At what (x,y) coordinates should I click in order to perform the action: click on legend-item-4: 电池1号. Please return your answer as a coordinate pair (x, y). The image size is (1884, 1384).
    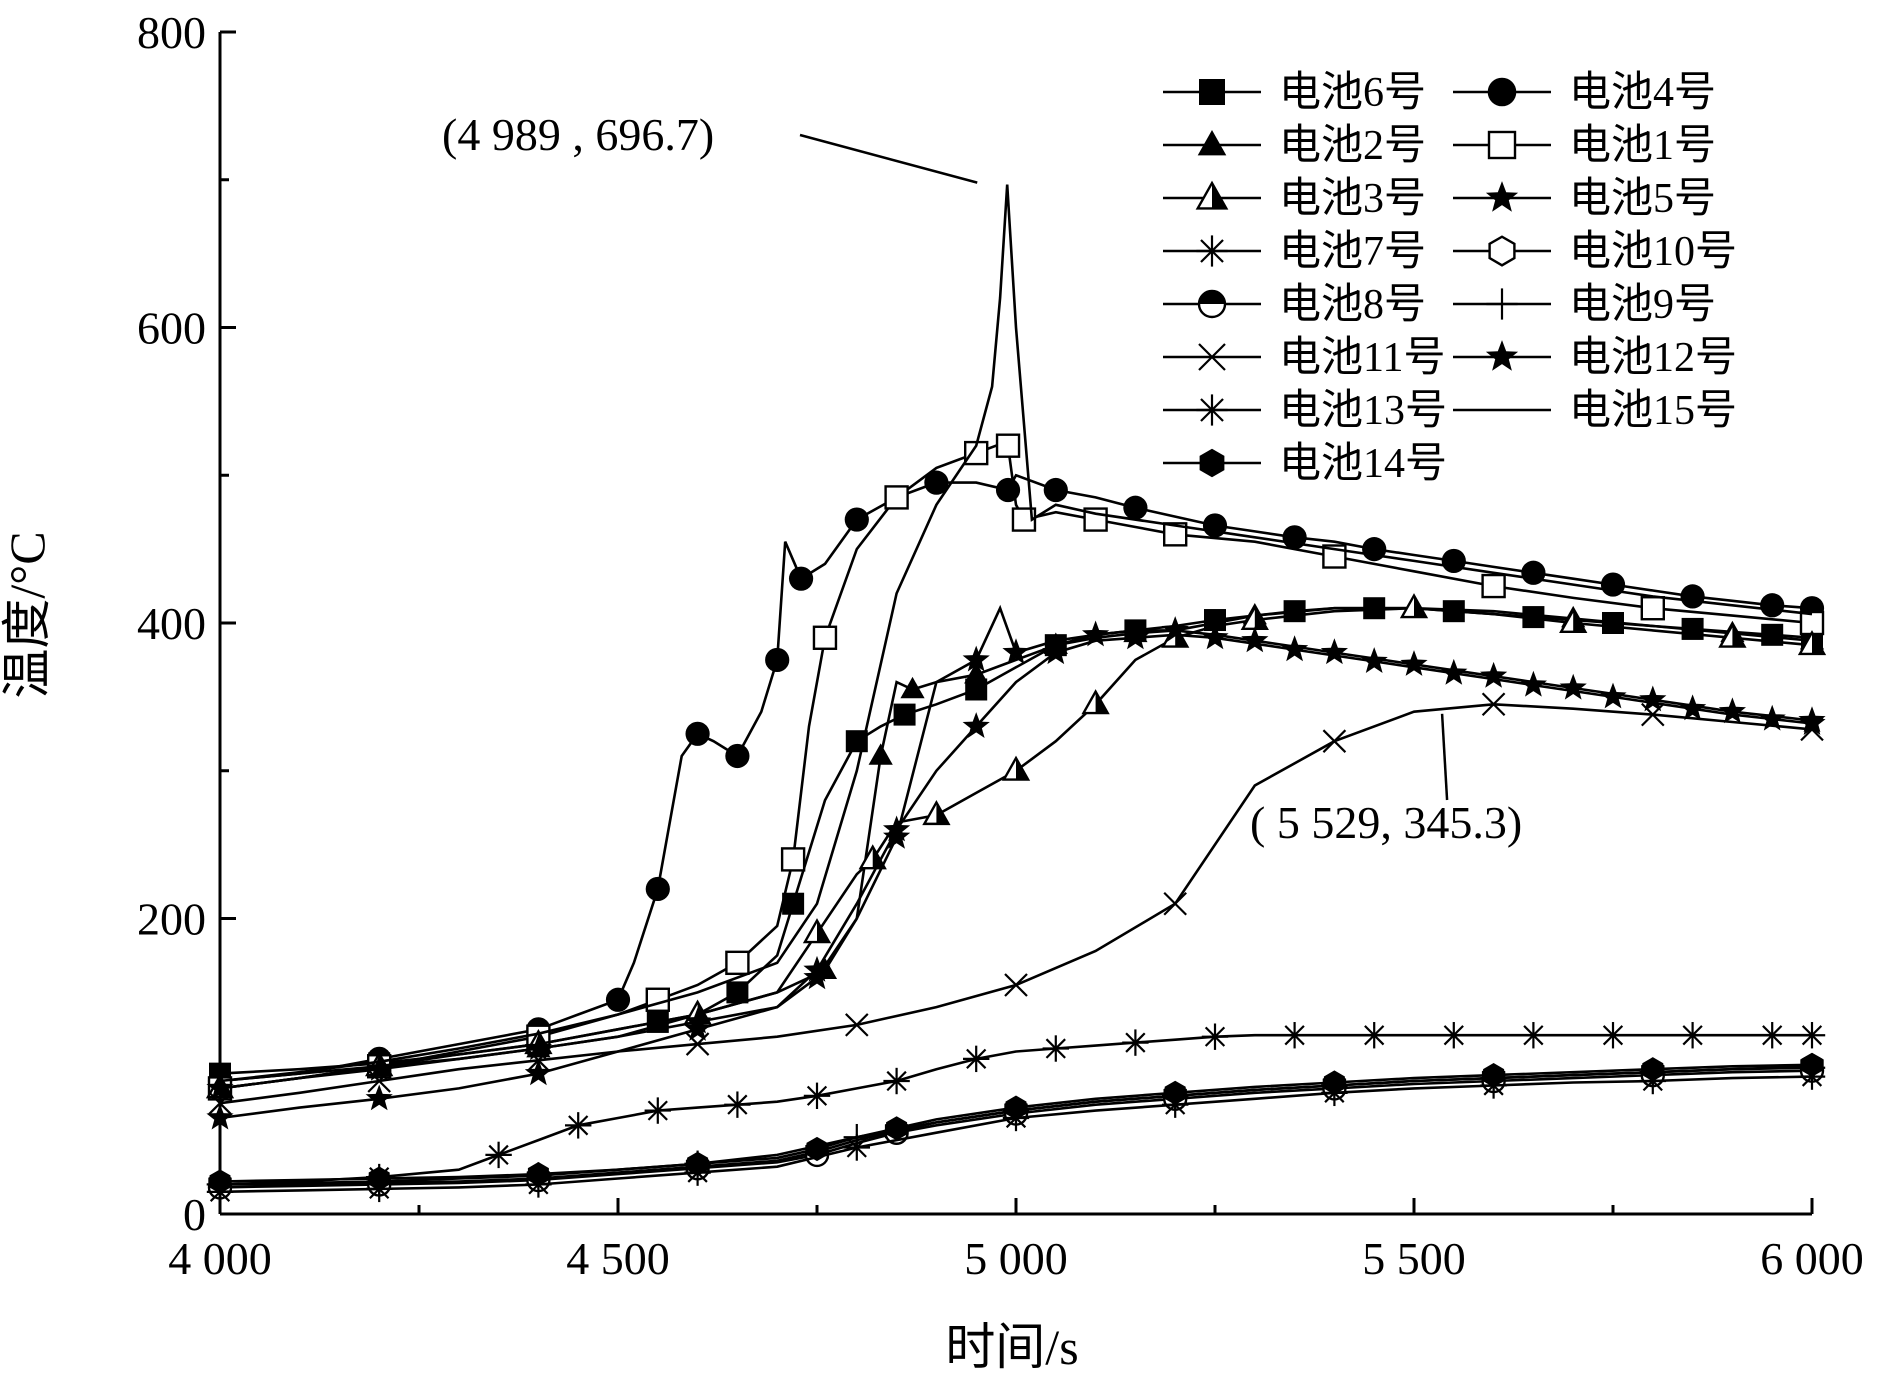
    Looking at the image, I should click on (1584, 146).